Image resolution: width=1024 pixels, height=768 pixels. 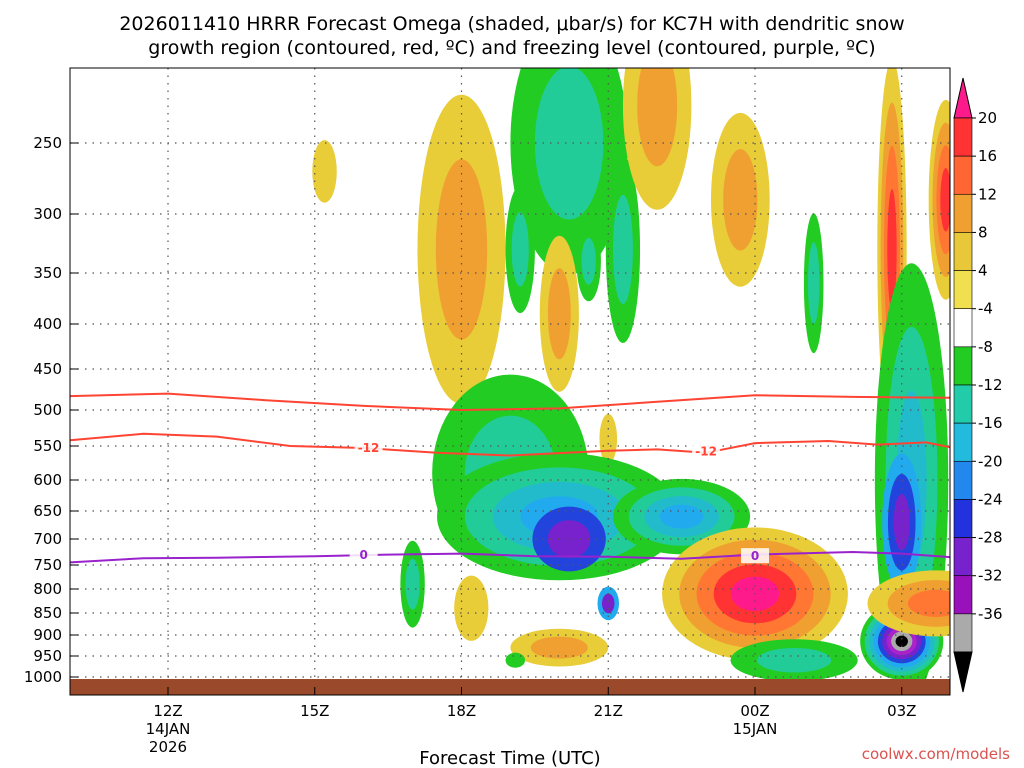 I want to click on colorbar-label-2: 12, so click(x=987, y=194).